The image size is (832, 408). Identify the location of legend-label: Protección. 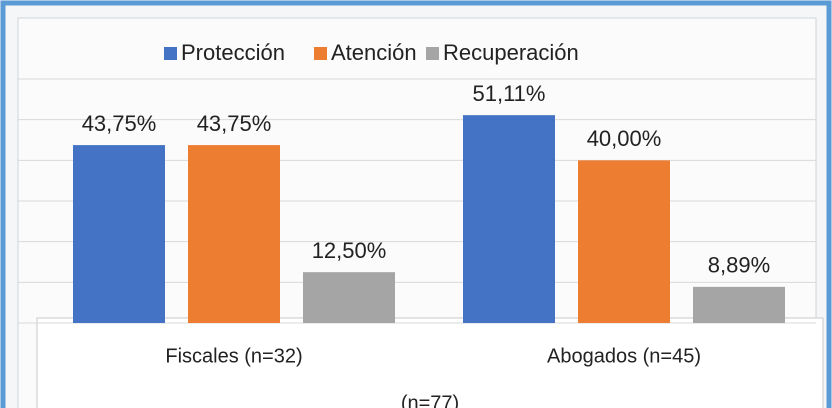
(233, 52).